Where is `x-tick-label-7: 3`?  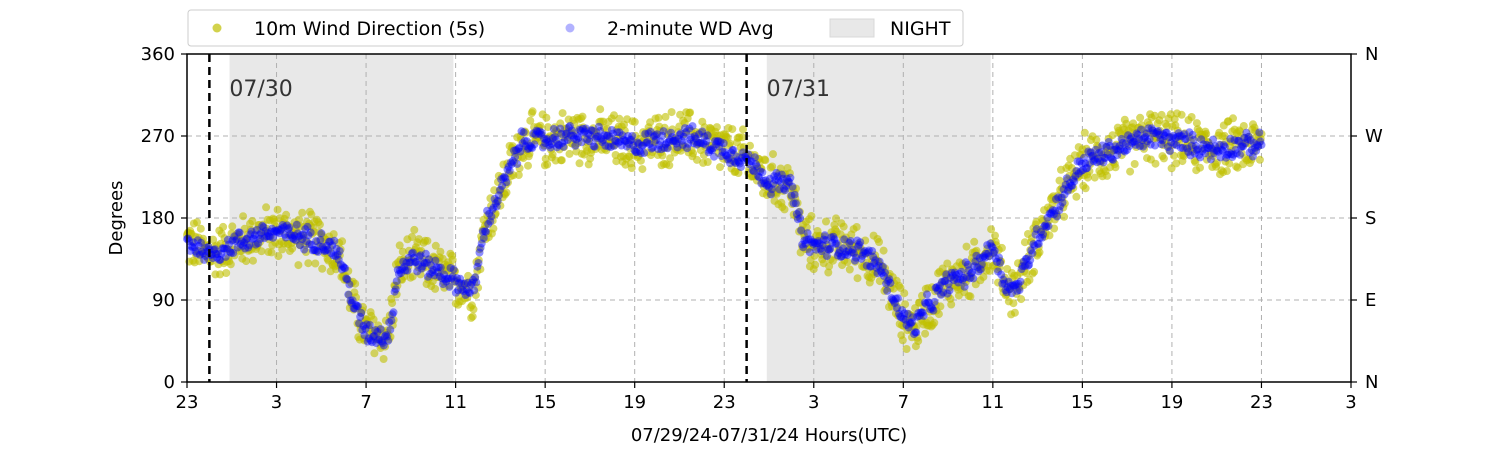 x-tick-label-7: 3 is located at coordinates (813, 402).